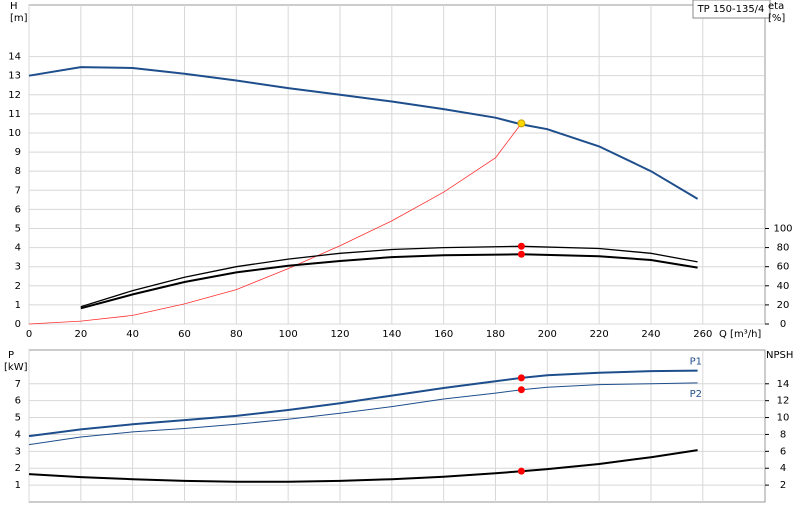 This screenshot has width=800, height=520. Describe the element at coordinates (696, 394) in the screenshot. I see `legend-label: P2` at that location.